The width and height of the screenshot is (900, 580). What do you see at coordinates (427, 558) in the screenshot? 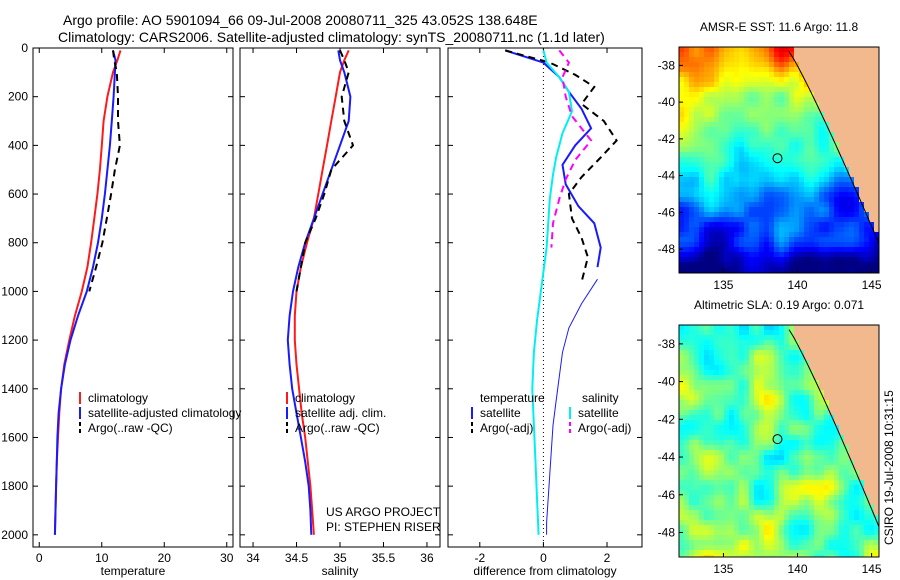
I see `x-tick-label: 36` at bounding box center [427, 558].